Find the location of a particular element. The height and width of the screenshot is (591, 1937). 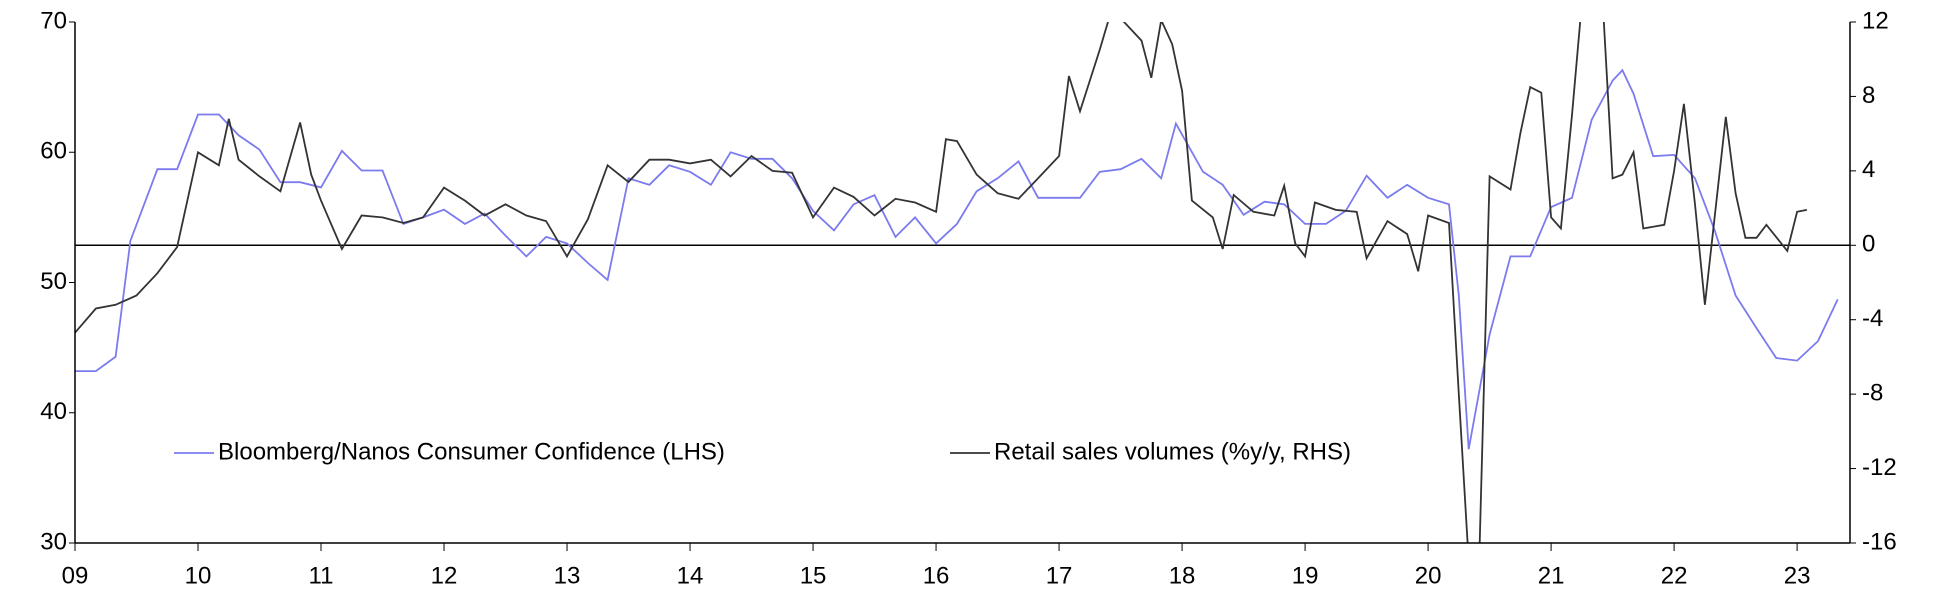

y-tick-label: 40 is located at coordinates (53, 411).